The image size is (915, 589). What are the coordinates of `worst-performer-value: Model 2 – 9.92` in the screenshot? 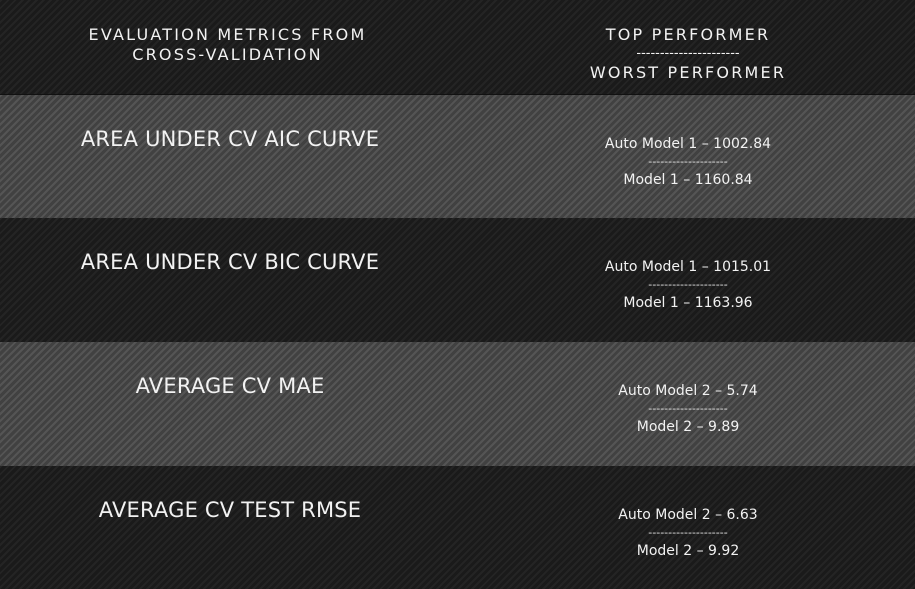 It's located at (688, 551).